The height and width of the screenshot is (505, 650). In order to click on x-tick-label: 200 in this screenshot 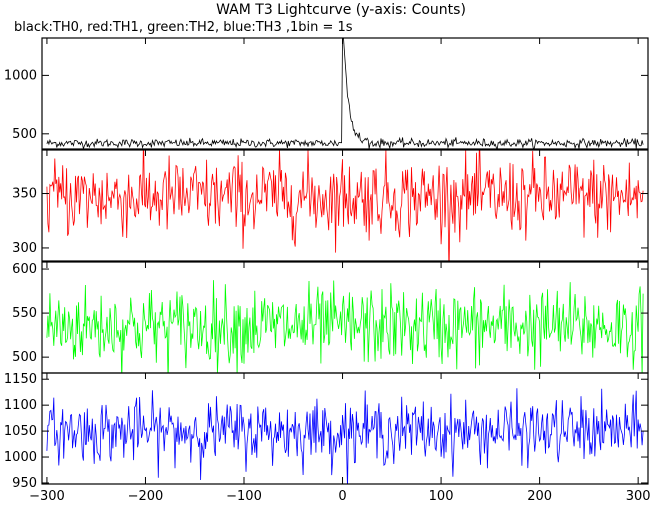, I will do `click(539, 496)`.